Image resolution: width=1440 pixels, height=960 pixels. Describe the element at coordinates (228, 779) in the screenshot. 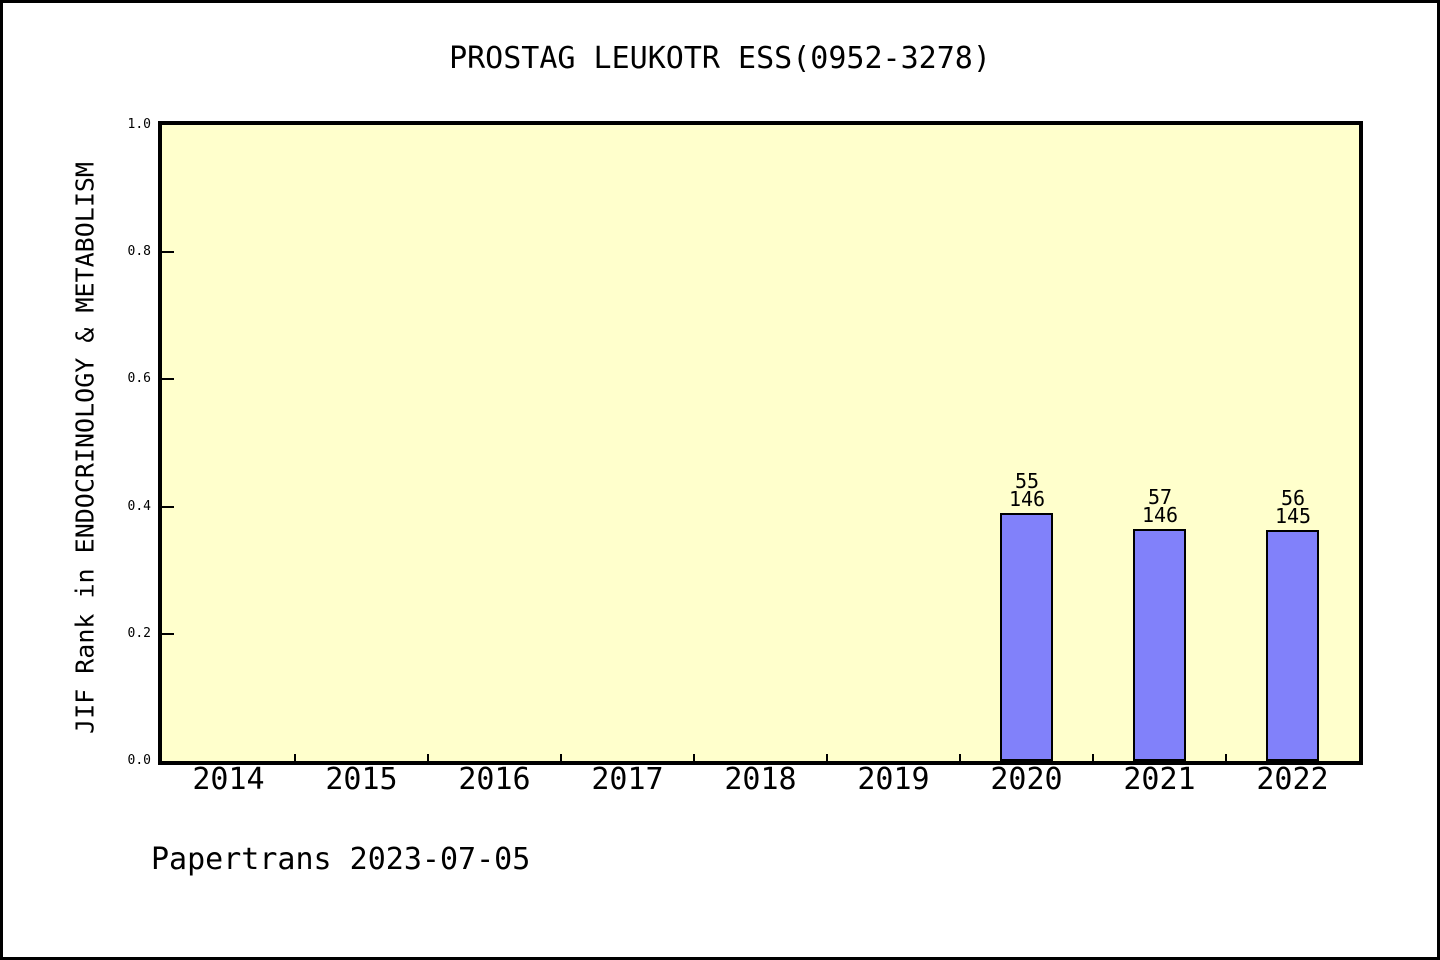

I see `x-tick-label: 2014` at that location.